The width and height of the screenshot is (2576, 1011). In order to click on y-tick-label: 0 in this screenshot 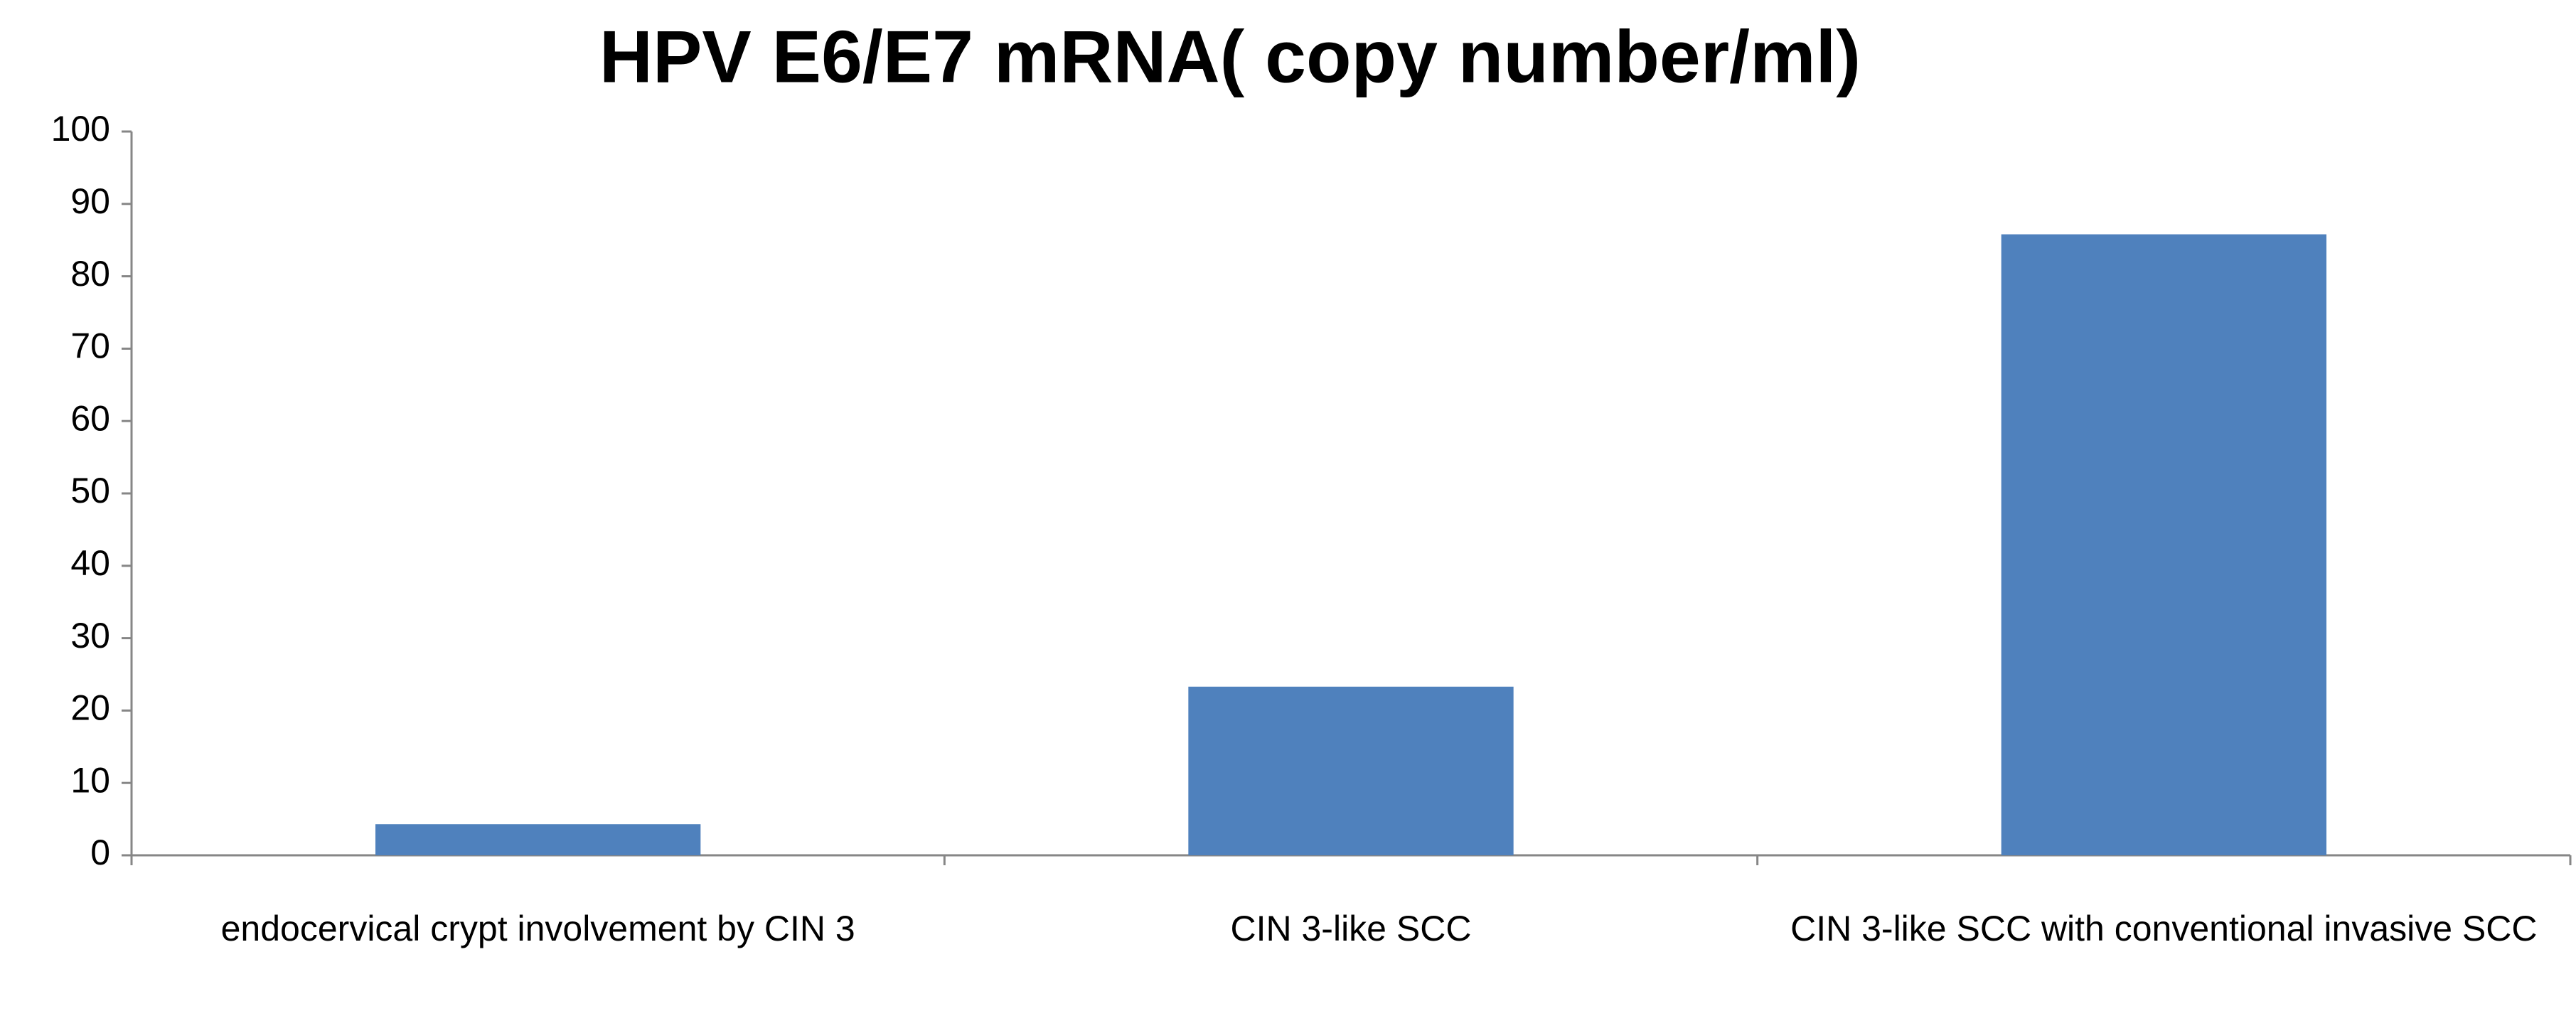, I will do `click(100, 852)`.